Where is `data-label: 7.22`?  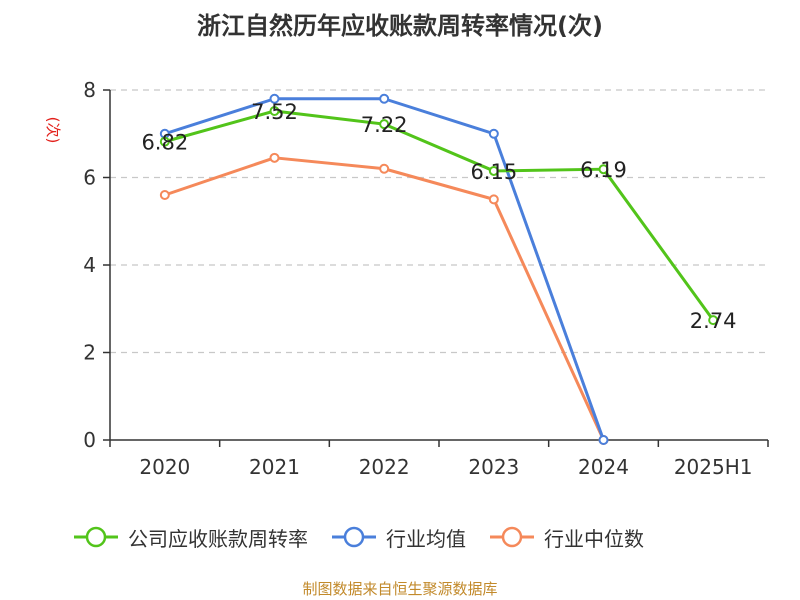 data-label: 7.22 is located at coordinates (384, 125).